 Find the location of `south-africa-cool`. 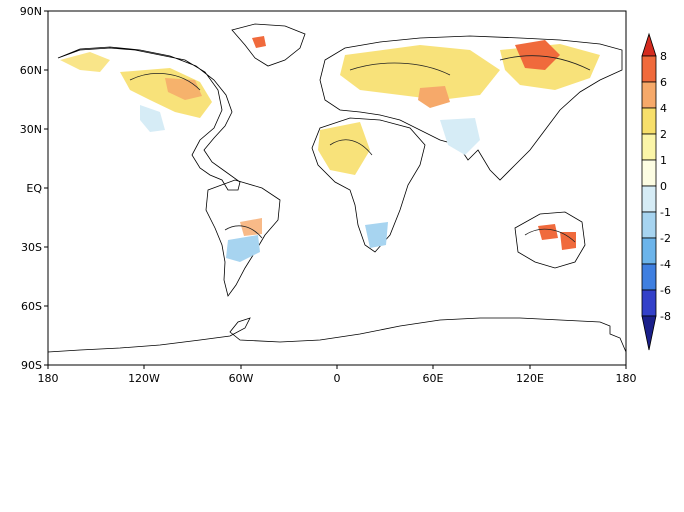

south-africa-cool is located at coordinates (376, 235).